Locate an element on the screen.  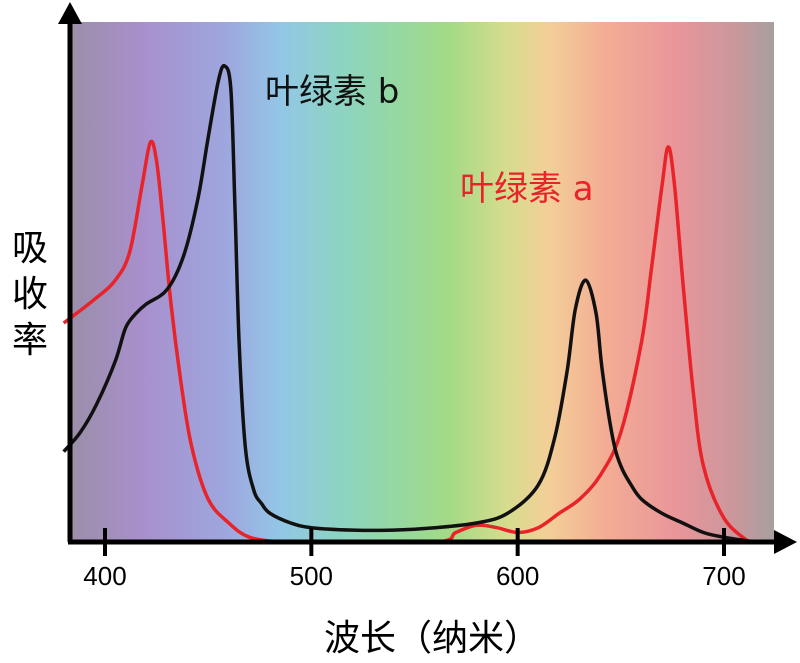
x-tick-label-400: 400 is located at coordinates (104, 576).